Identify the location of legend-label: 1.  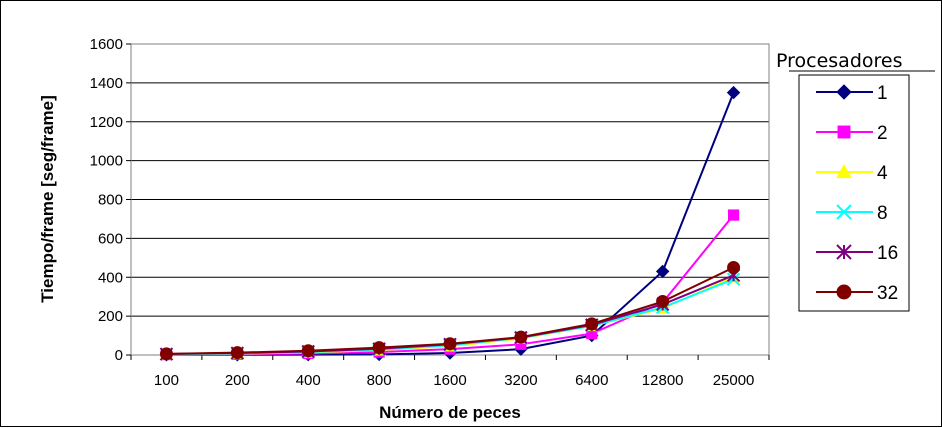
(882, 93).